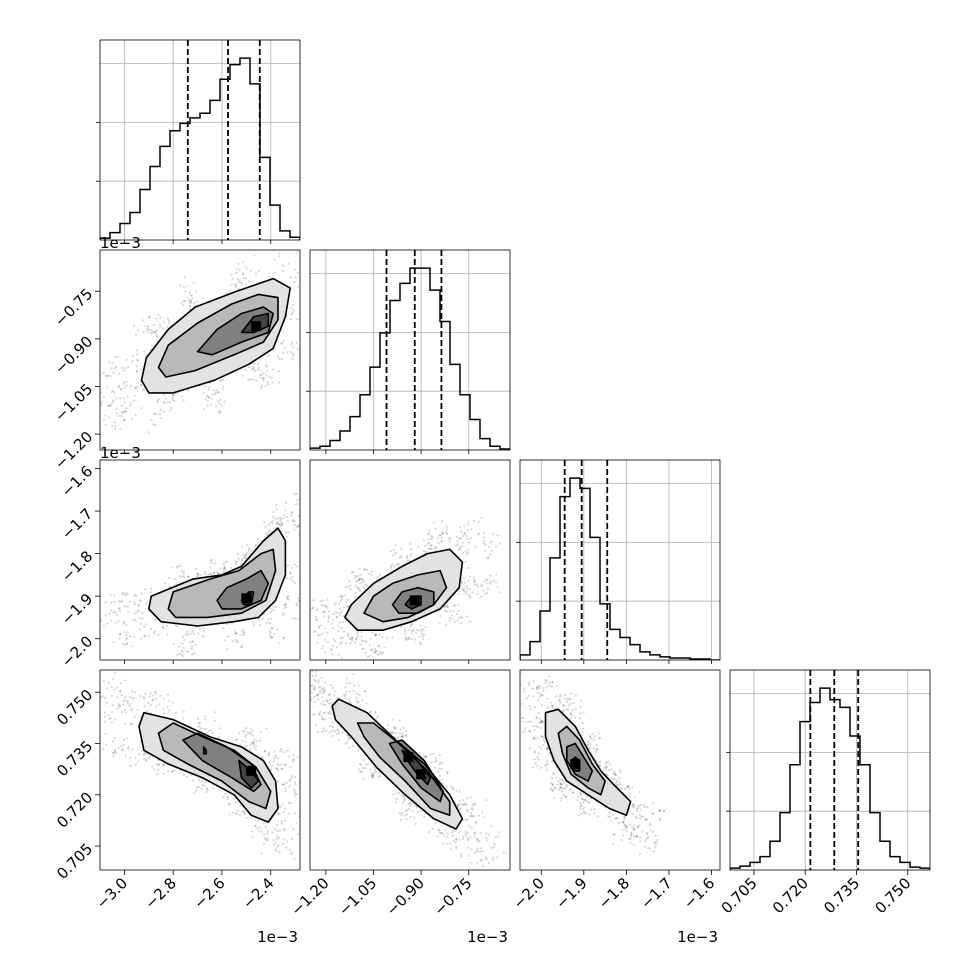 This screenshot has height=970, width=970. I want to click on x-tick-label: 0.750, so click(893, 895).